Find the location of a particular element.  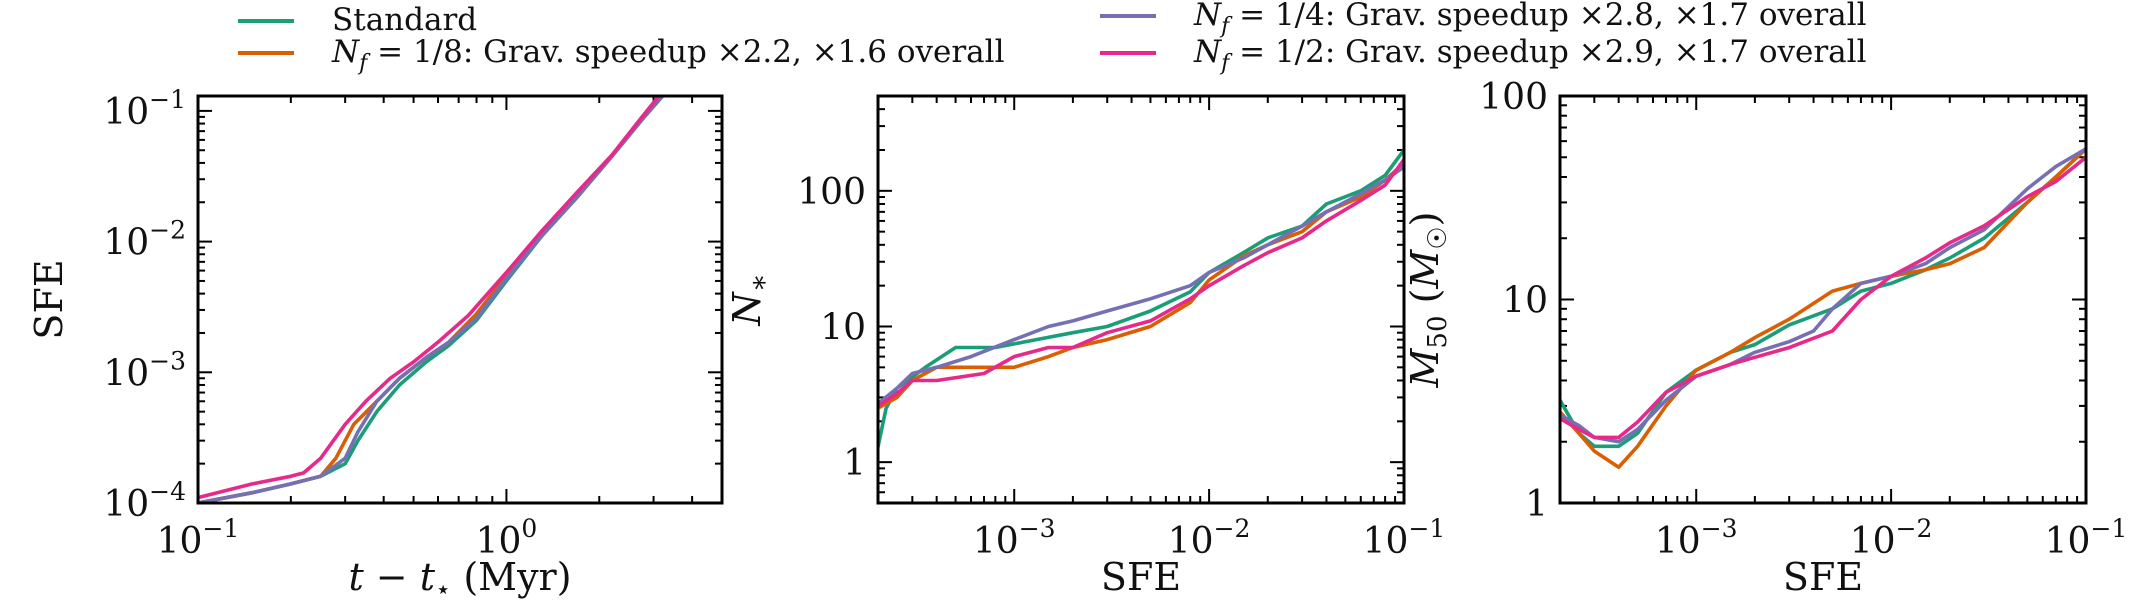

x-tick-label: 10⁰ is located at coordinates (507, 538).